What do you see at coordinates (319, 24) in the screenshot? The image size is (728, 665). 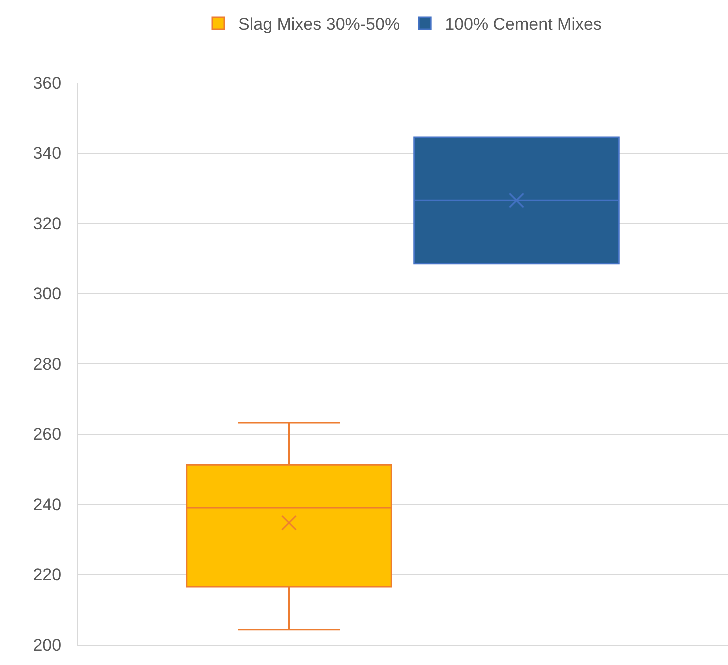 I see `legend-label: Slag Mixes 30%-50%` at bounding box center [319, 24].